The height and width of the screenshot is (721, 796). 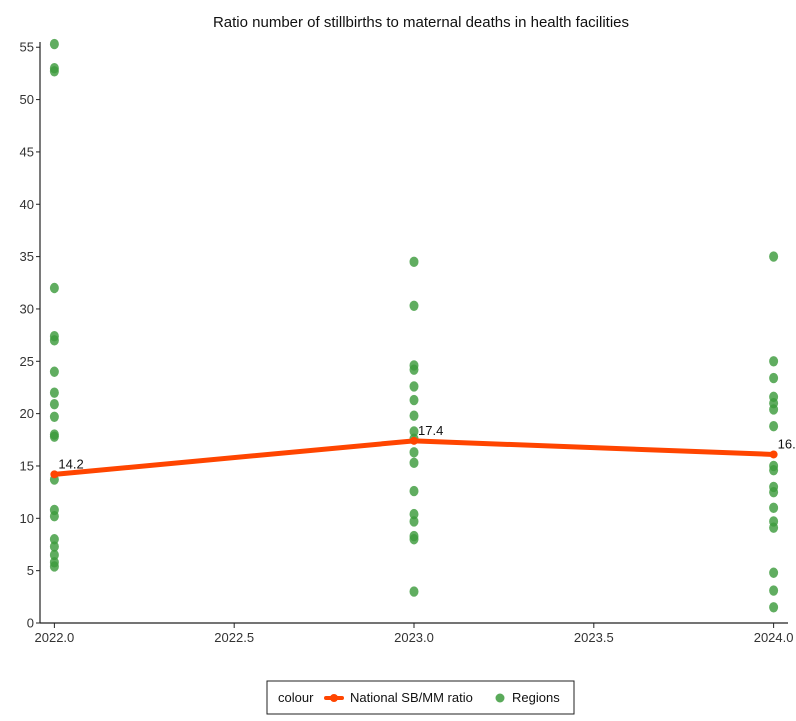 What do you see at coordinates (30, 570) in the screenshot?
I see `y-tick-label: 5` at bounding box center [30, 570].